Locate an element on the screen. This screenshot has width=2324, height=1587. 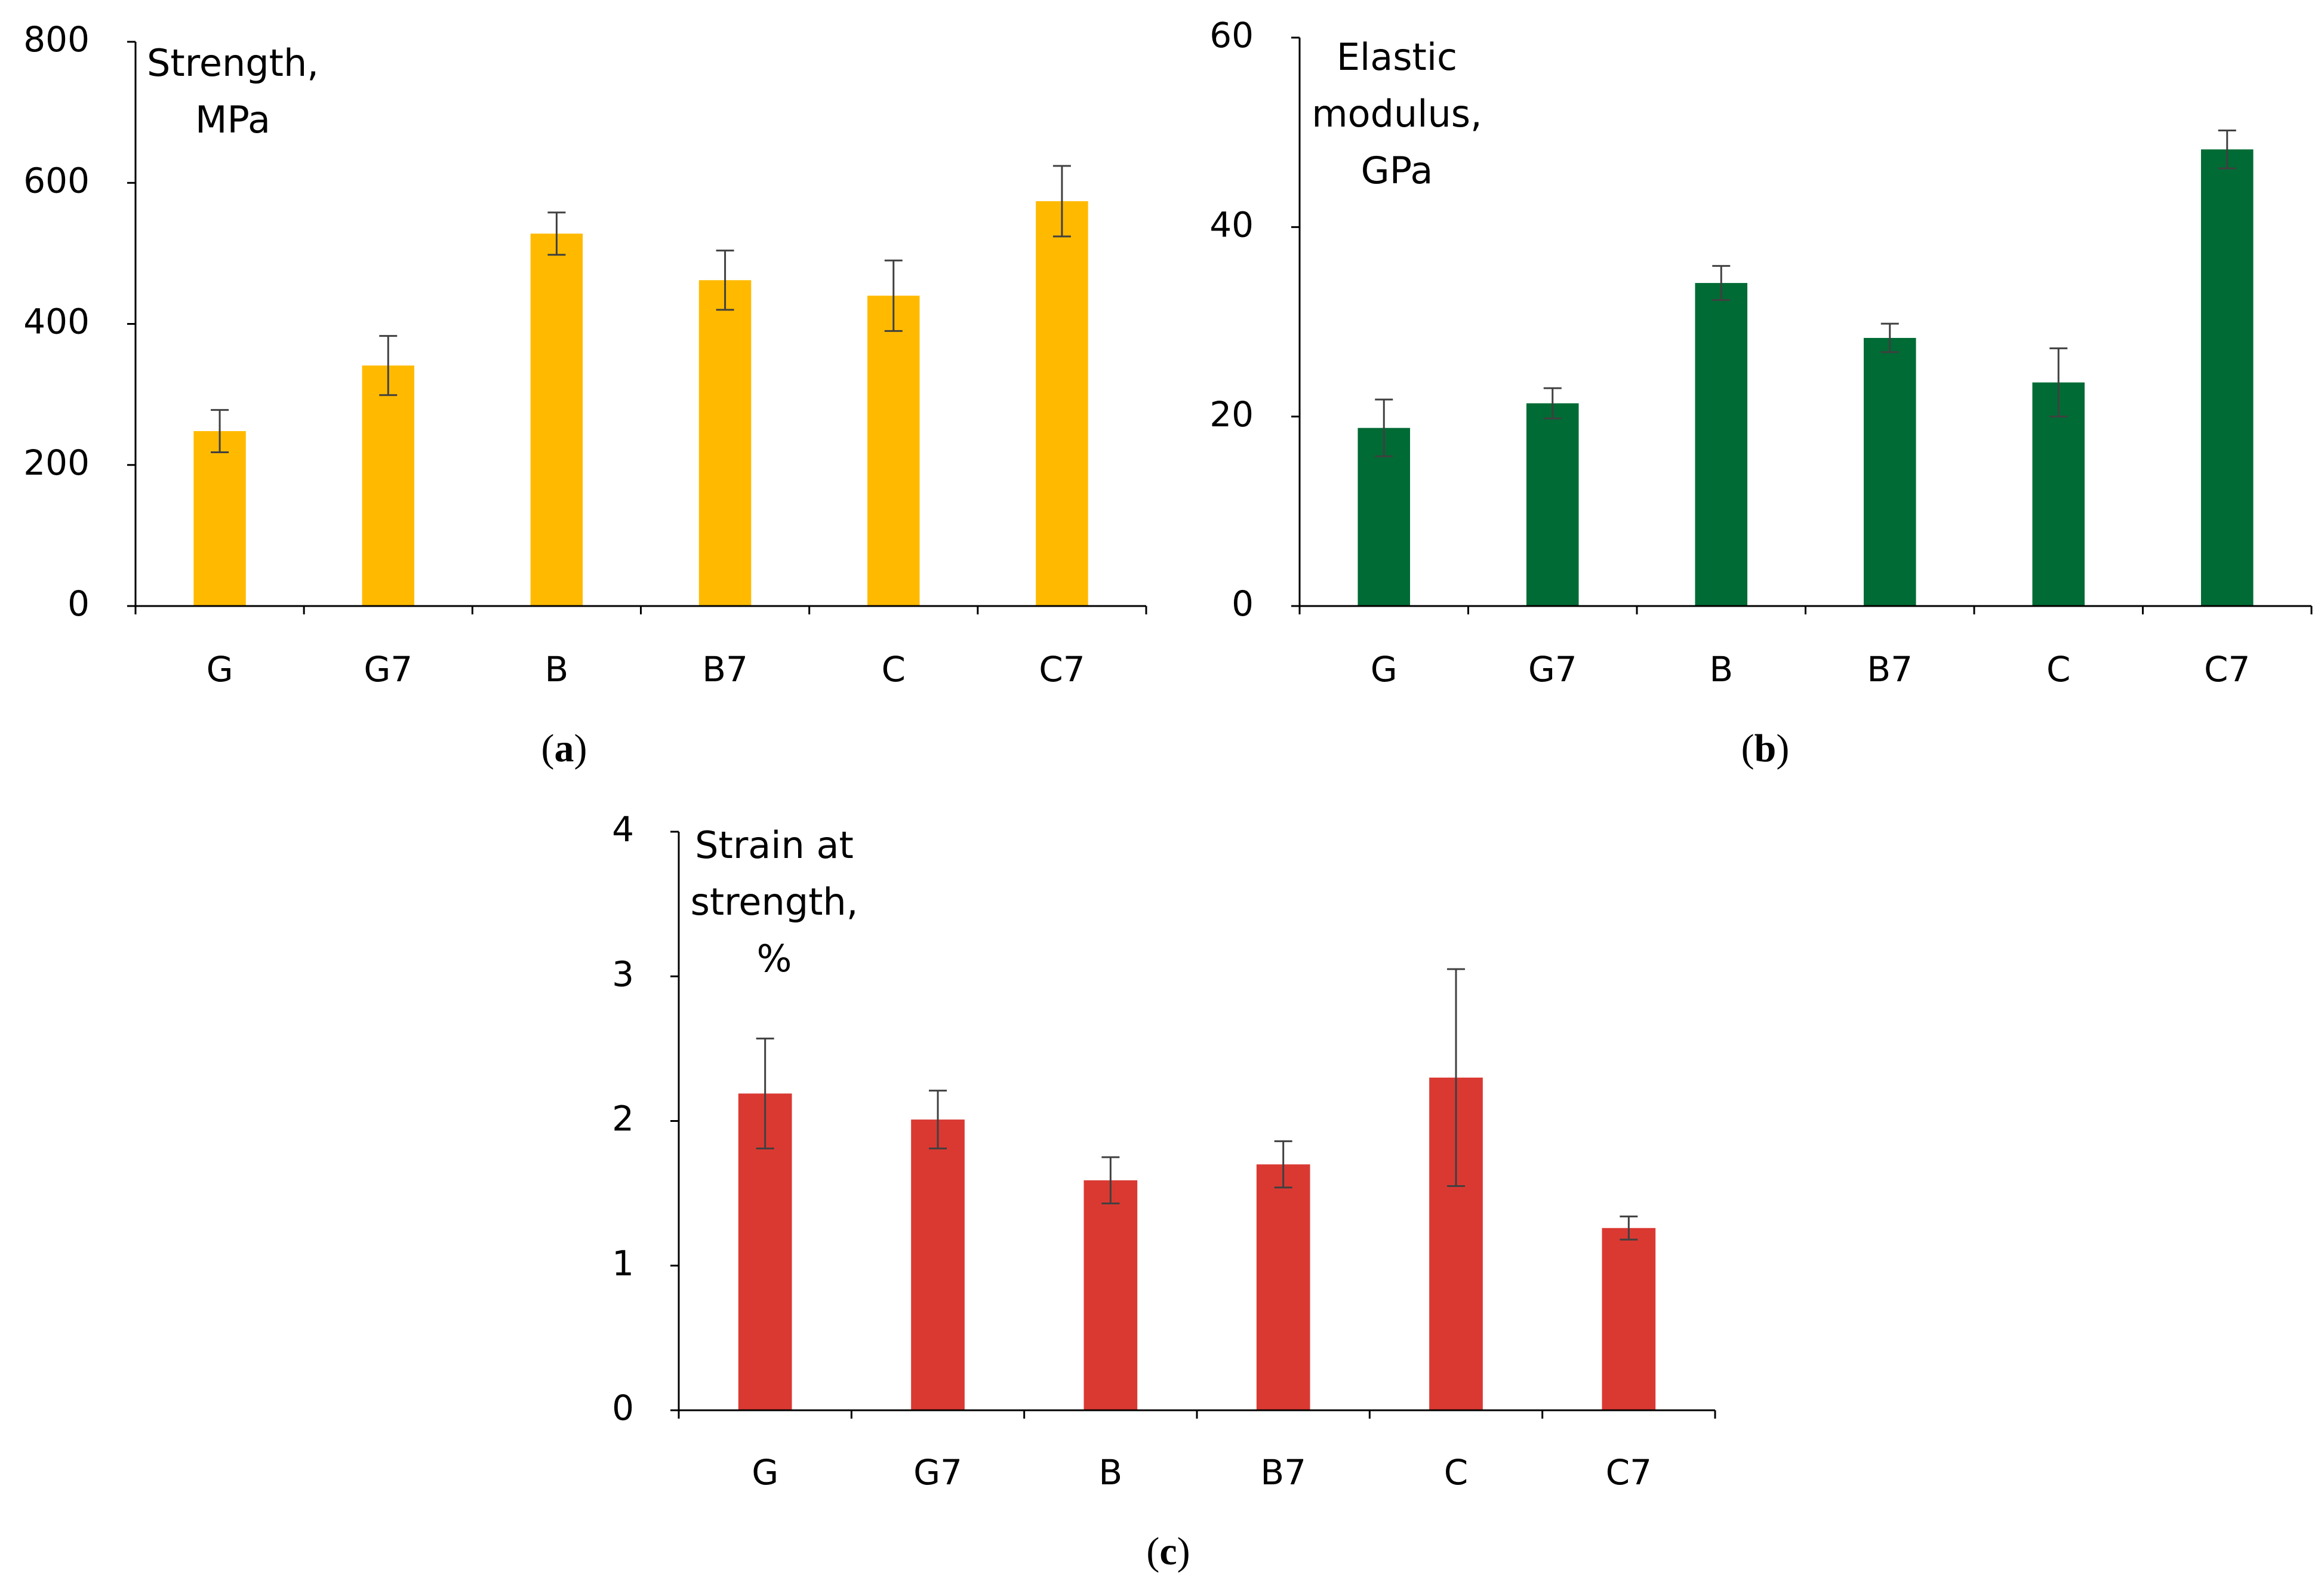
y-axis-label-line: modulus, is located at coordinates (1397, 114).